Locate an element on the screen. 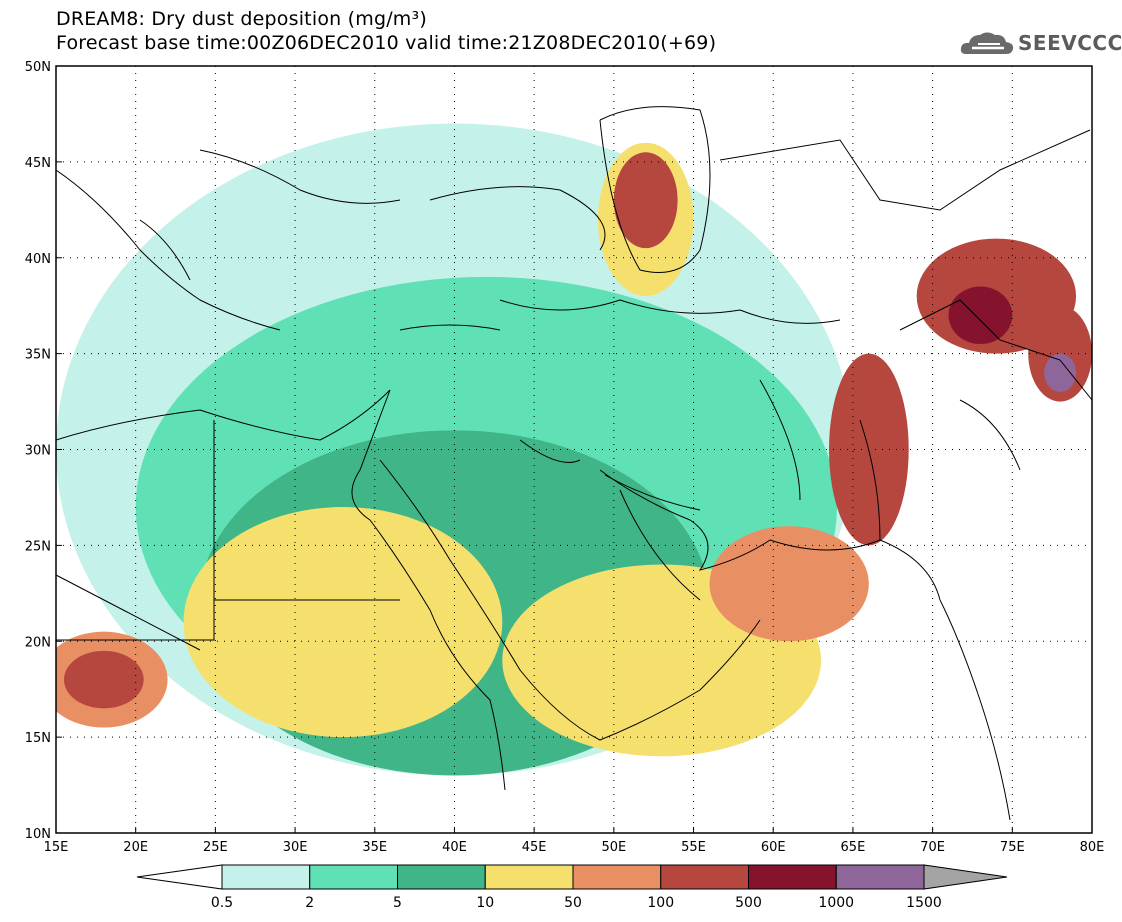  lon-tick-label: 30E is located at coordinates (295, 847).